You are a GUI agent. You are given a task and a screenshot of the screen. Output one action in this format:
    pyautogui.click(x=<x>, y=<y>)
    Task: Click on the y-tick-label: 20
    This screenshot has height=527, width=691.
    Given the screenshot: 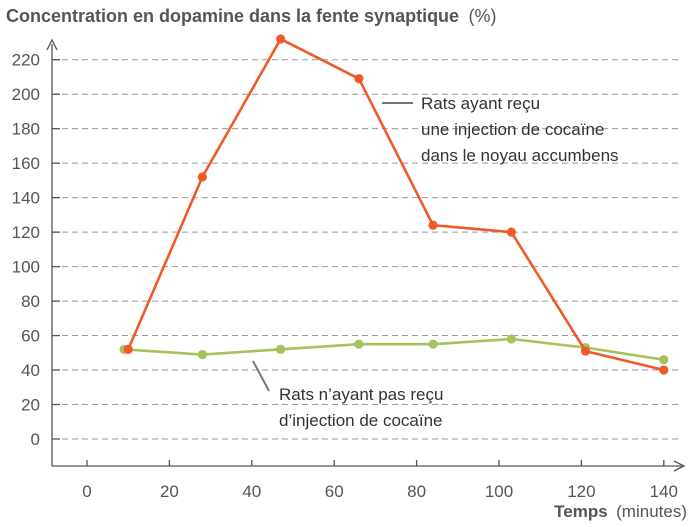 What is the action you would take?
    pyautogui.click(x=30, y=405)
    